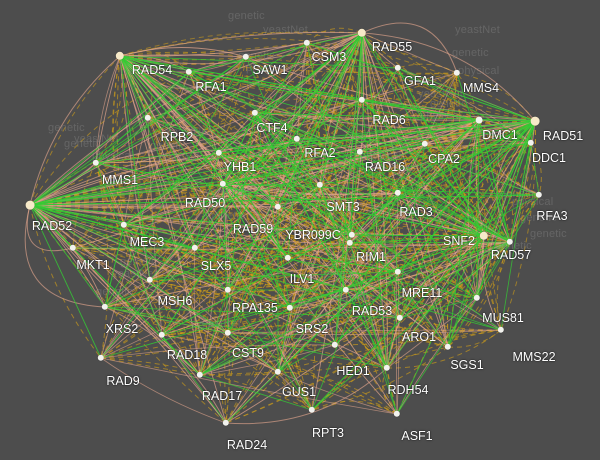  What do you see at coordinates (278, 207) in the screenshot?
I see `network-node-rad59` at bounding box center [278, 207].